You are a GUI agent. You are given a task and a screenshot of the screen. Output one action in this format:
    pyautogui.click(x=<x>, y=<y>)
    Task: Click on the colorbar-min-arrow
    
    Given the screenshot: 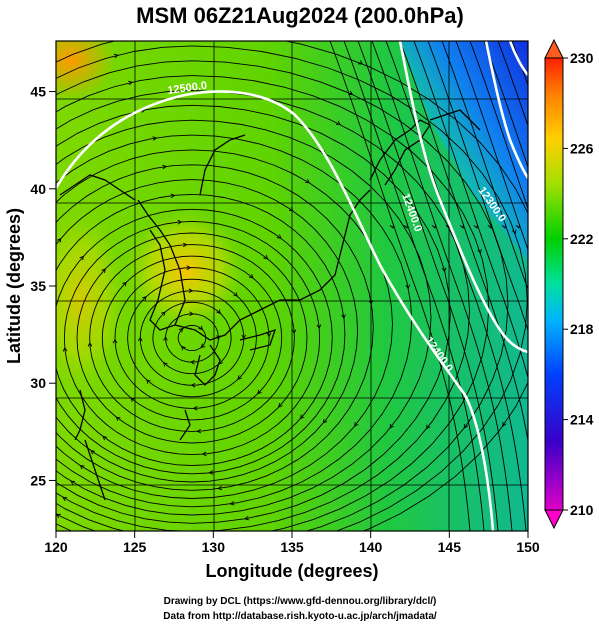 What is the action you would take?
    pyautogui.click(x=554, y=519)
    